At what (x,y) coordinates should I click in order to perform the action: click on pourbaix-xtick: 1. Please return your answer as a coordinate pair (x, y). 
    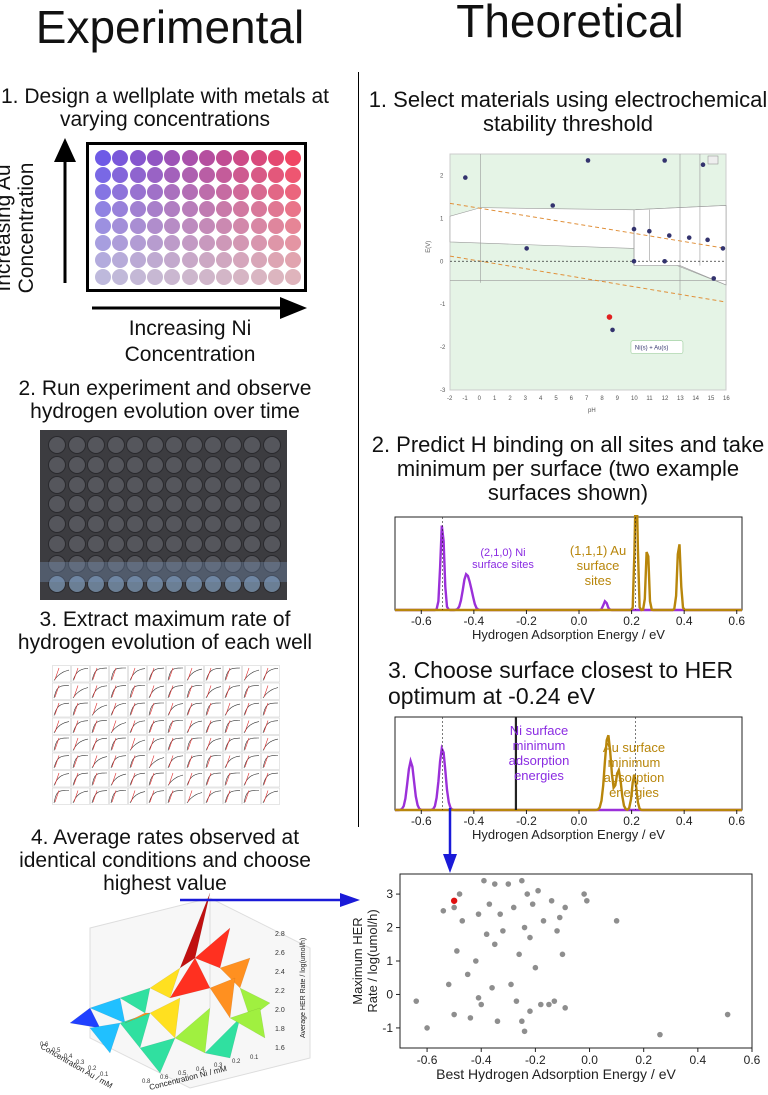
    Looking at the image, I should click on (495, 399).